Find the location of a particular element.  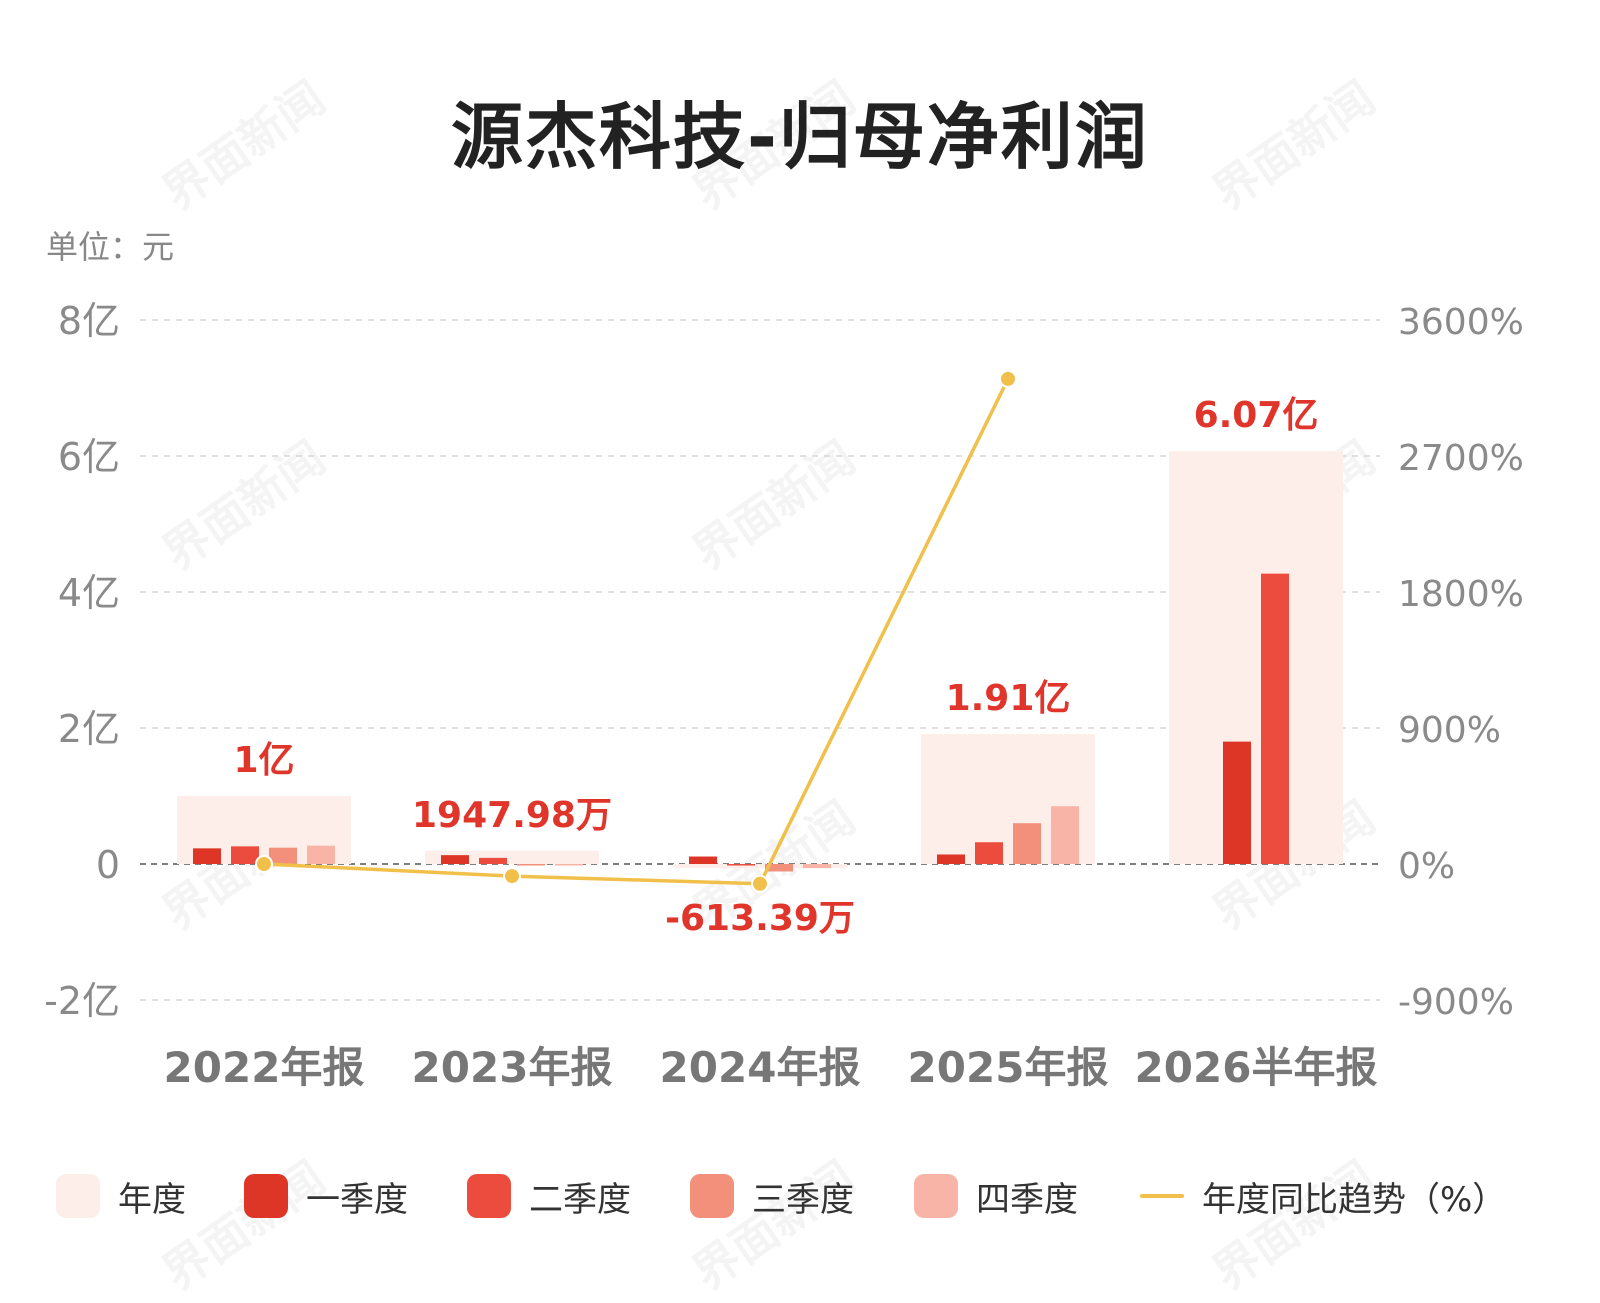

legend-swatch-annual is located at coordinates (78, 1196).